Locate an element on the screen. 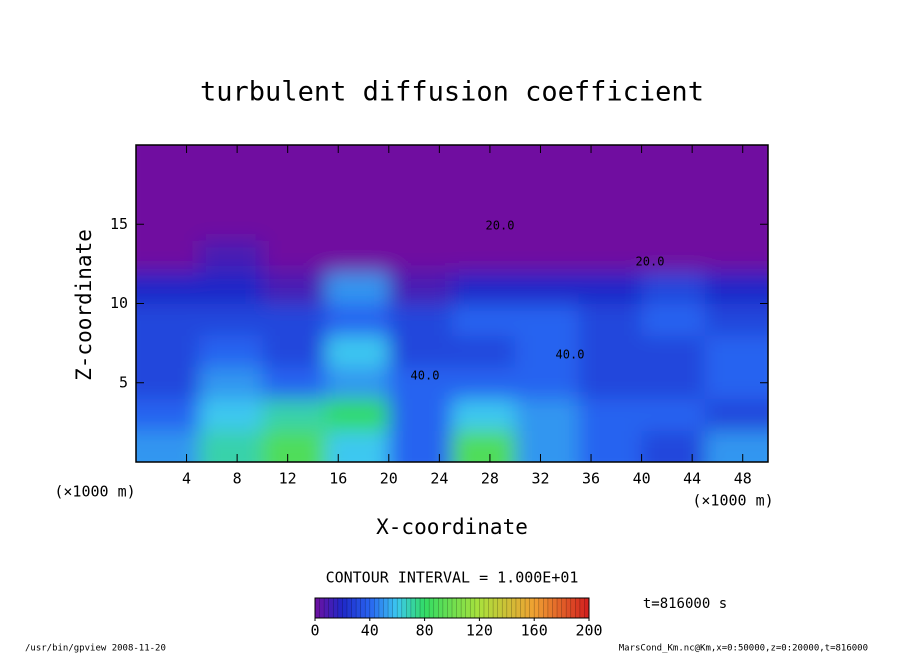  x-tick-label: 28 is located at coordinates (490, 479).